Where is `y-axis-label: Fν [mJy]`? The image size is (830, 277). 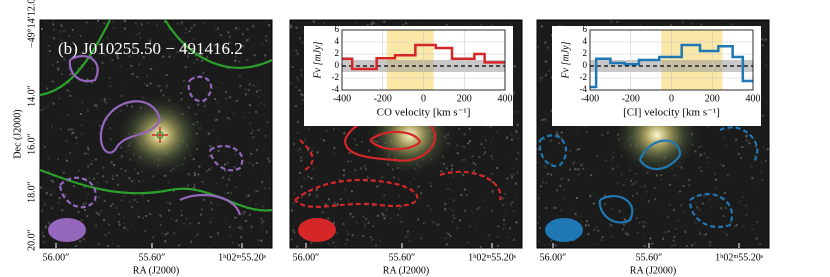
y-axis-label: Fν [mJy] is located at coordinates (565, 60).